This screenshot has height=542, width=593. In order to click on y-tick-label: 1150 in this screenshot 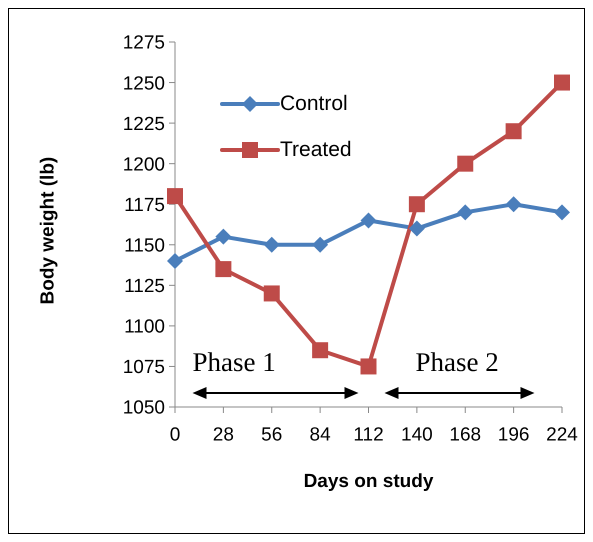, I will do `click(144, 246)`.